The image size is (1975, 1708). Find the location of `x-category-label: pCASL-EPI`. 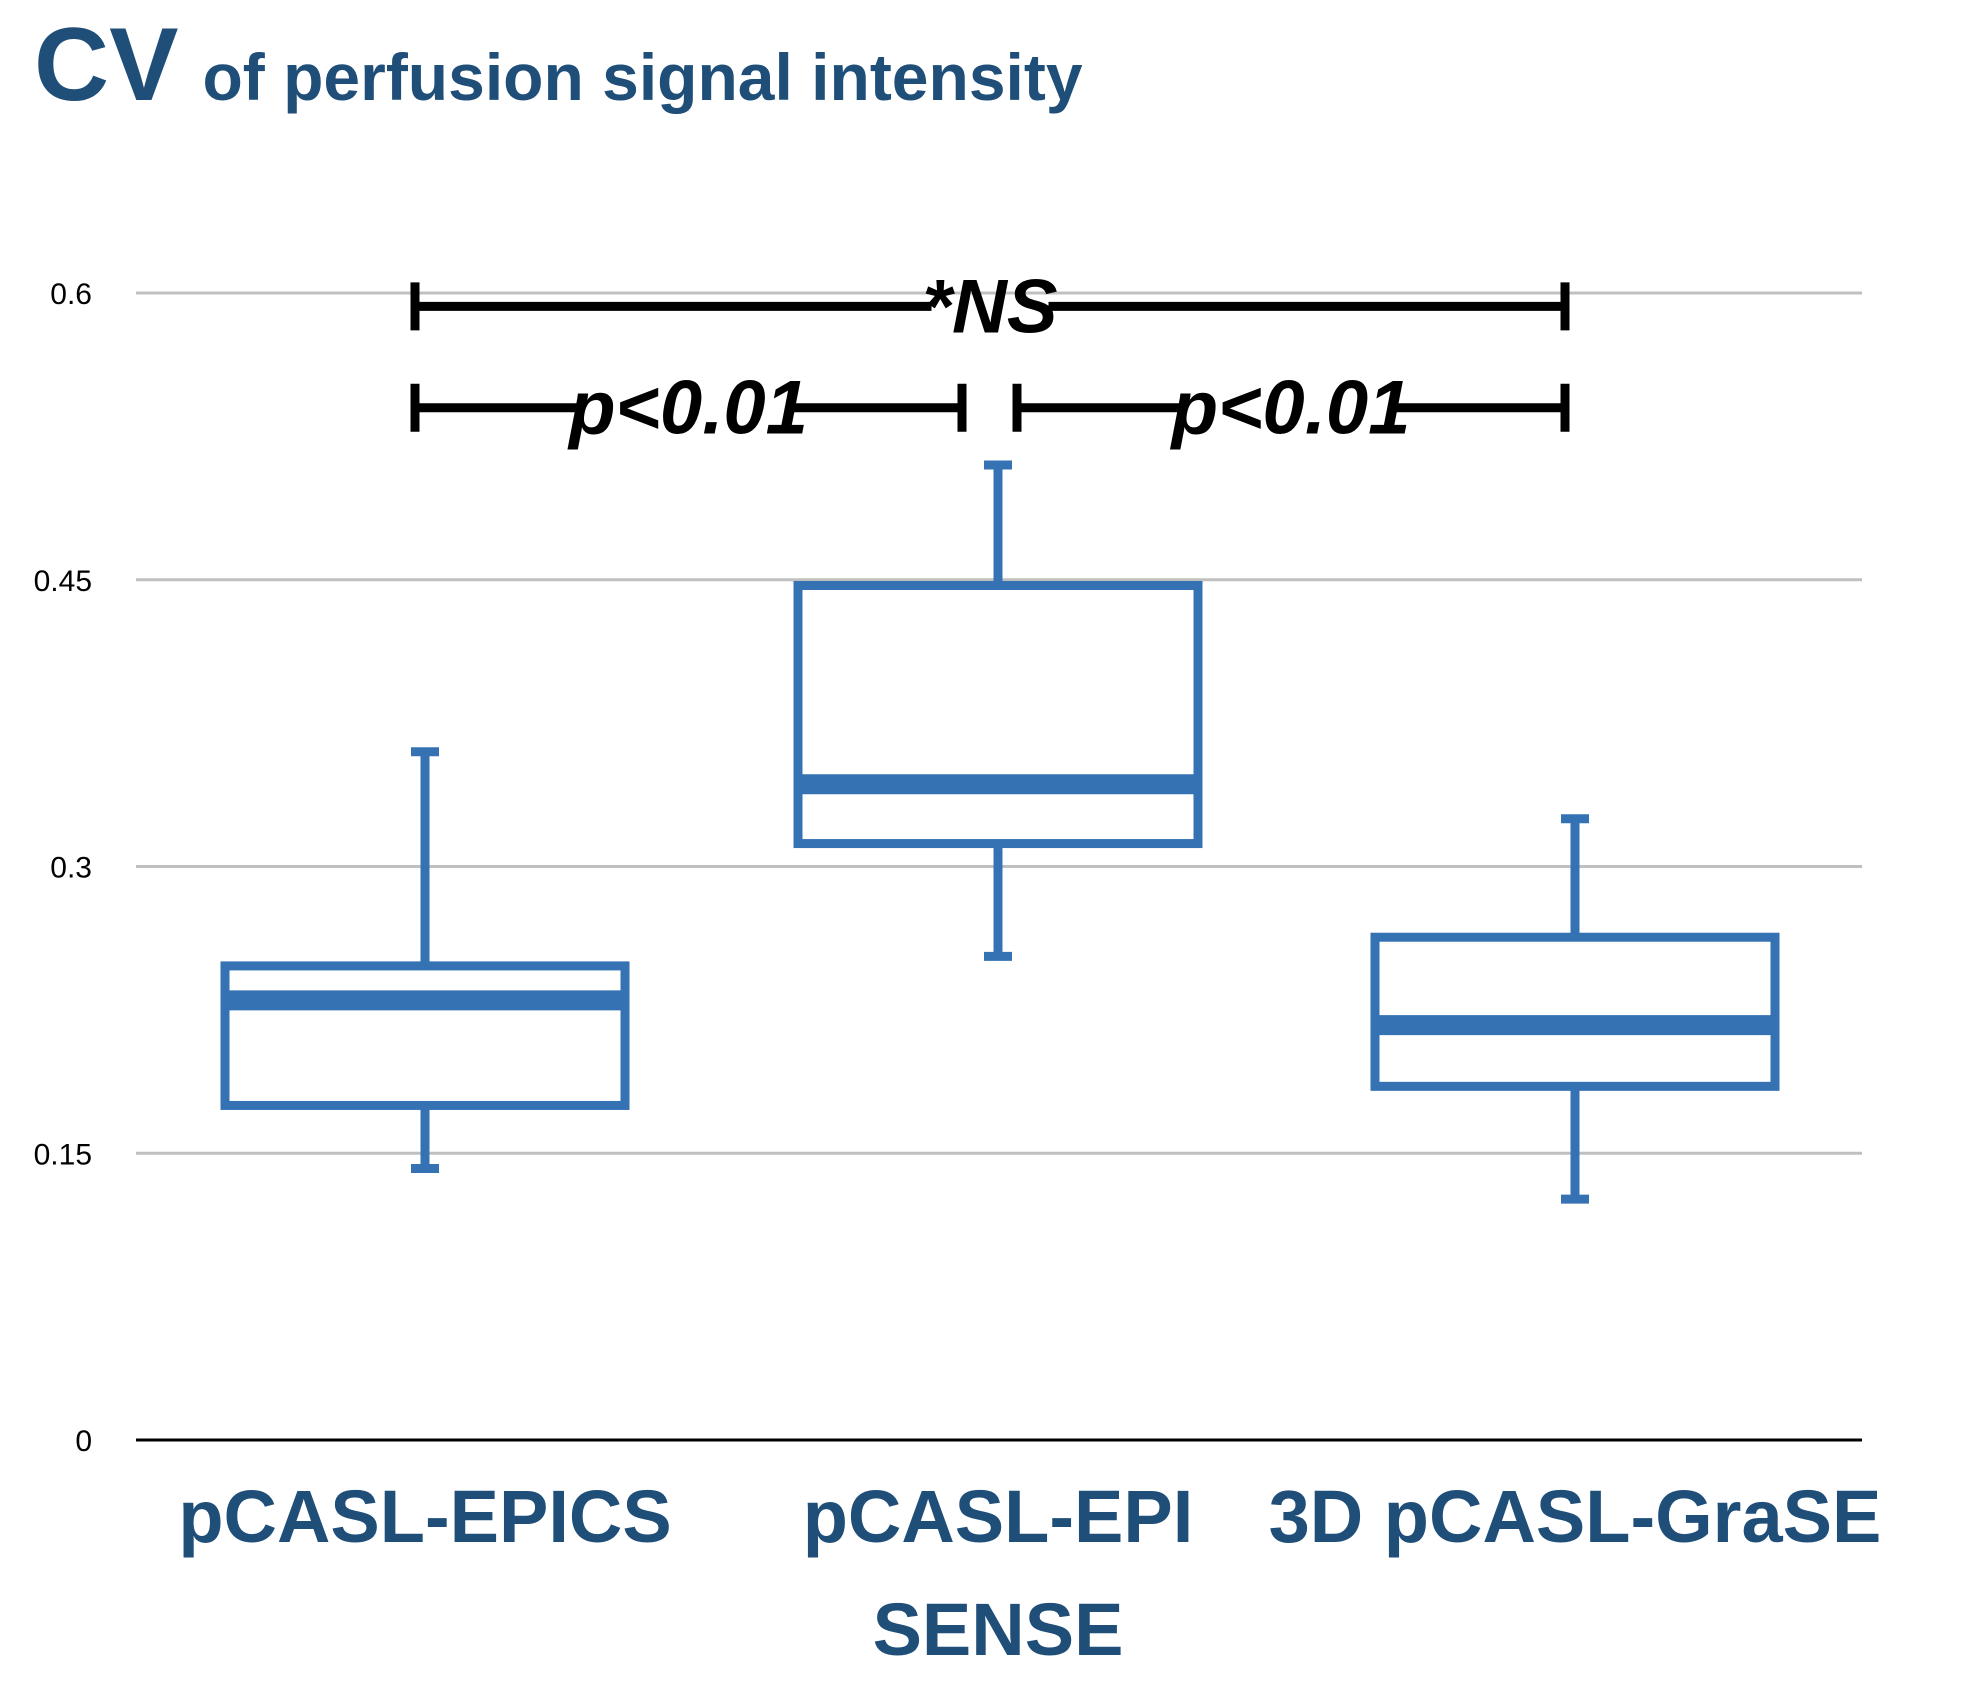

x-category-label: pCASL-EPI is located at coordinates (998, 1516).